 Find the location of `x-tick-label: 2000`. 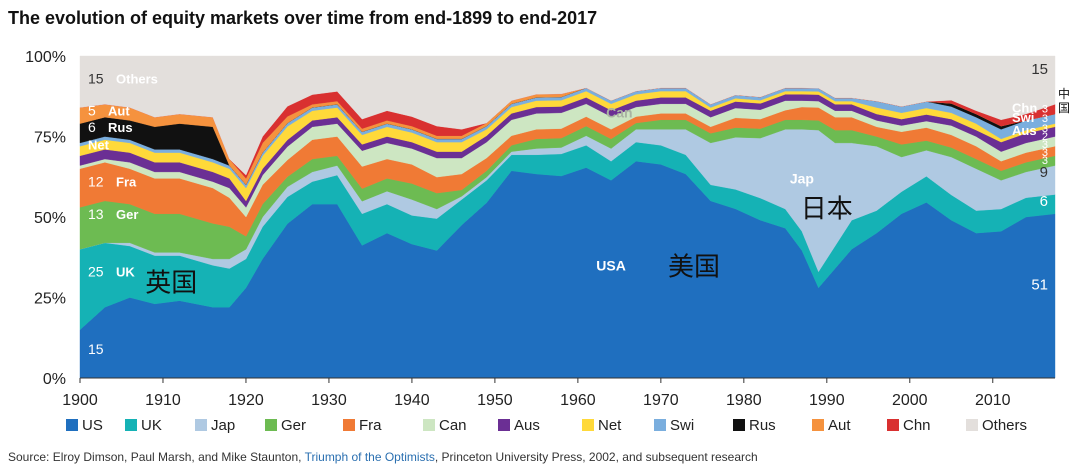

x-tick-label: 2000 is located at coordinates (910, 400).